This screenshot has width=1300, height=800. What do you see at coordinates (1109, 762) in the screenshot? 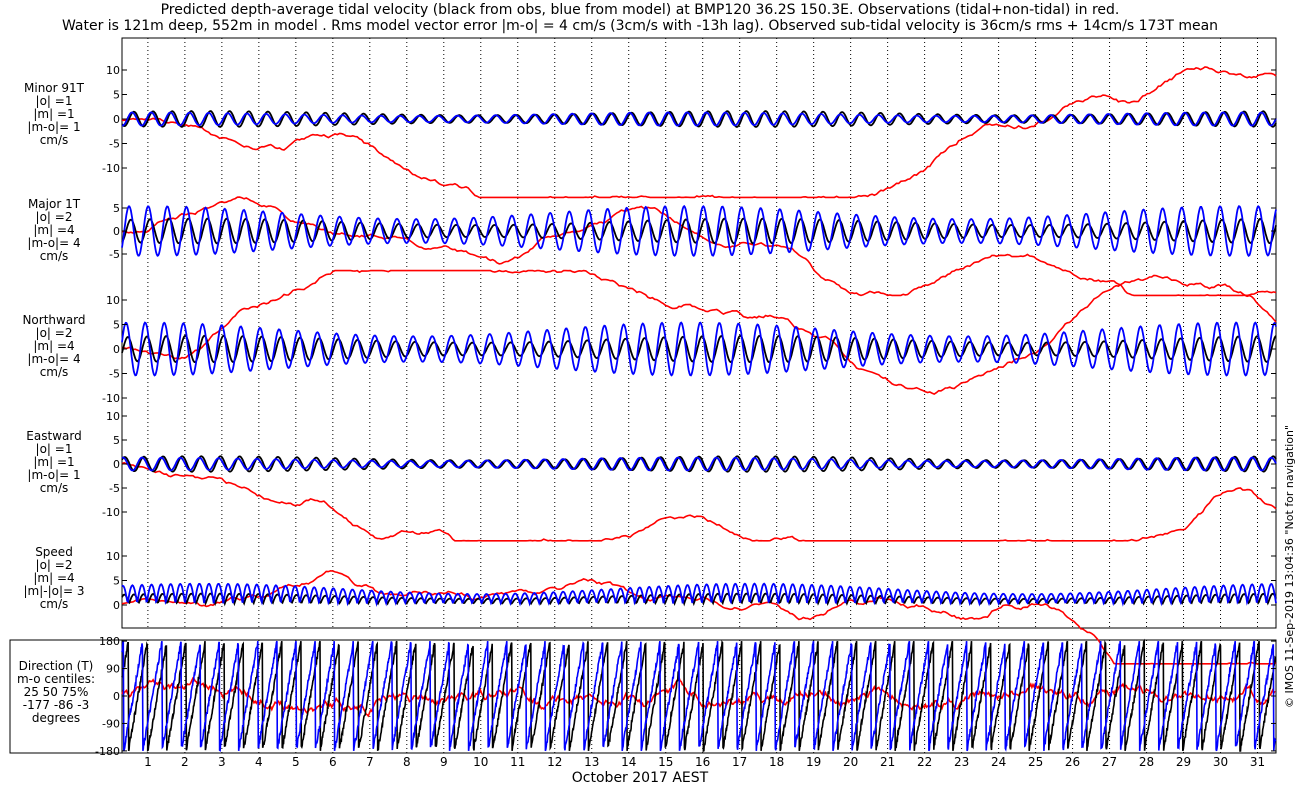
I see `x-tick-label: 27` at bounding box center [1109, 762].